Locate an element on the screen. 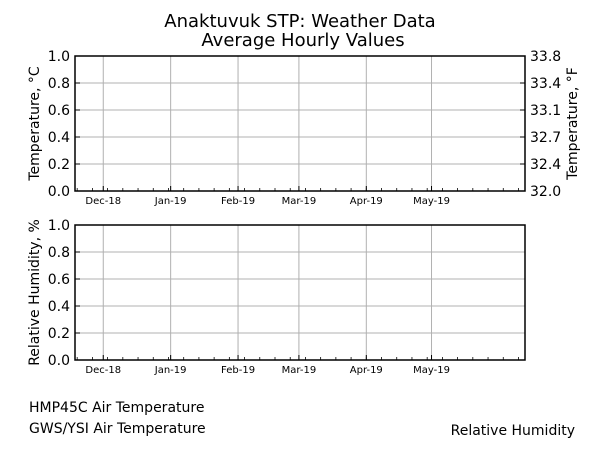  legend-relative-humidity: Relative Humidity is located at coordinates (512, 431).